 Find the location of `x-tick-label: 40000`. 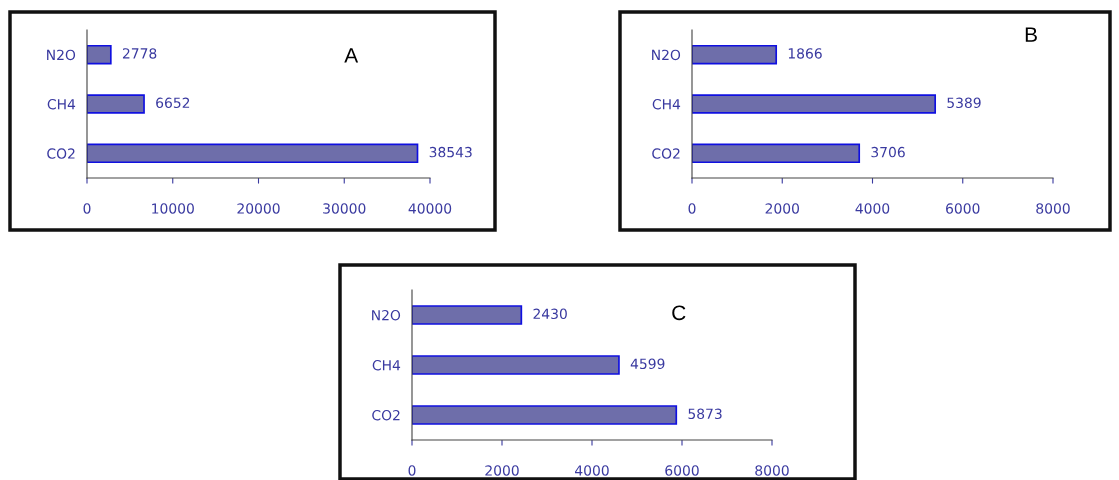

x-tick-label: 40000 is located at coordinates (430, 208).